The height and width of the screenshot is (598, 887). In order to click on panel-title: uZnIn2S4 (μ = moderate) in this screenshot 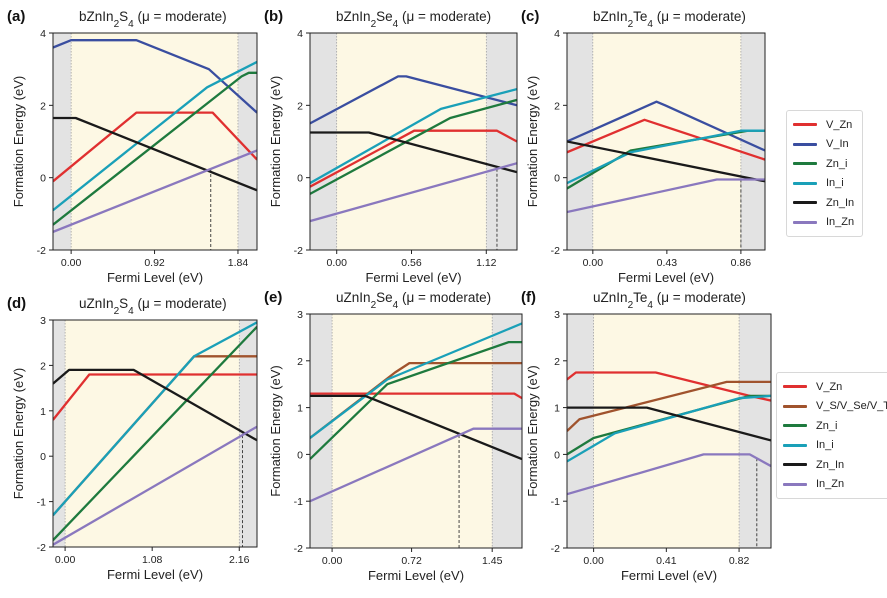, I will do `click(153, 306)`.